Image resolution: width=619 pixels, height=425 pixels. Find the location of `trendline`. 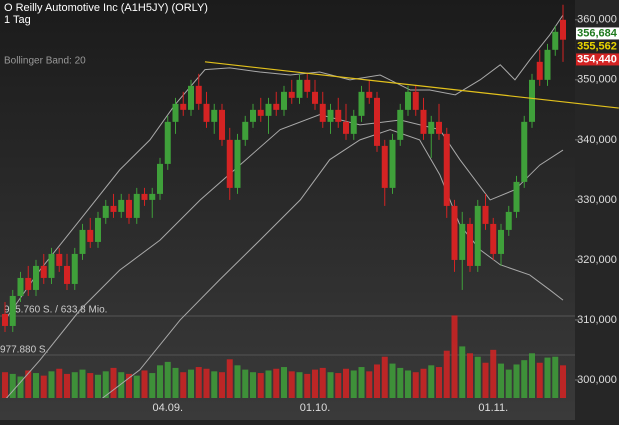

trendline is located at coordinates (411, 85).